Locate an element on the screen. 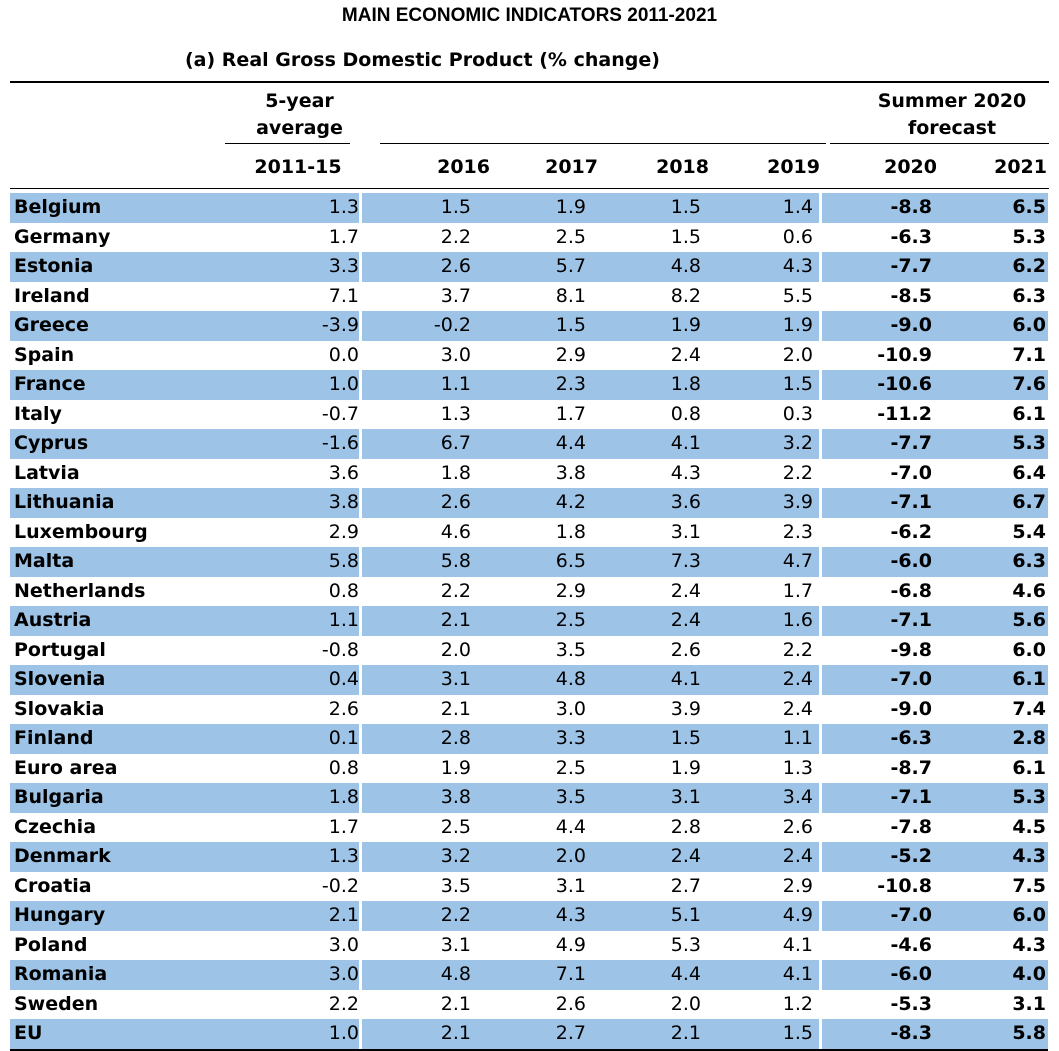  table-row: Spain 0.0 3.0 2.9 2.4 2.0 -10.9 7.1 is located at coordinates (529, 355).